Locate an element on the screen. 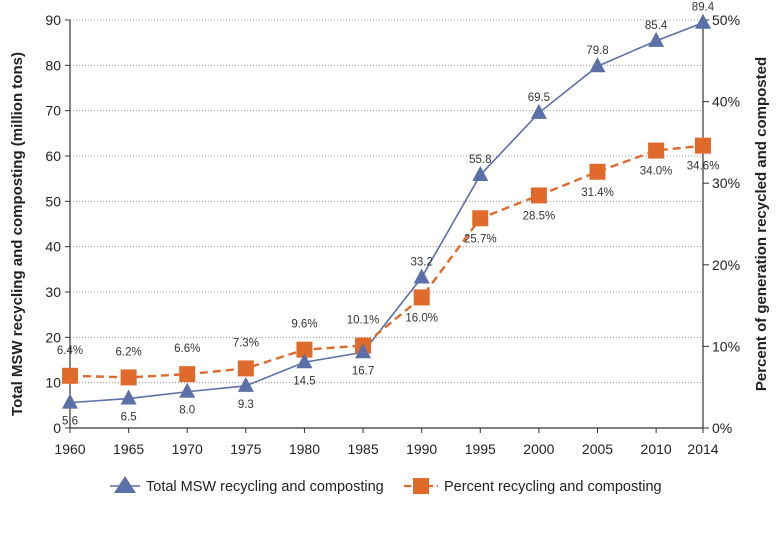  x-tick-label: 2000 is located at coordinates (538, 449).